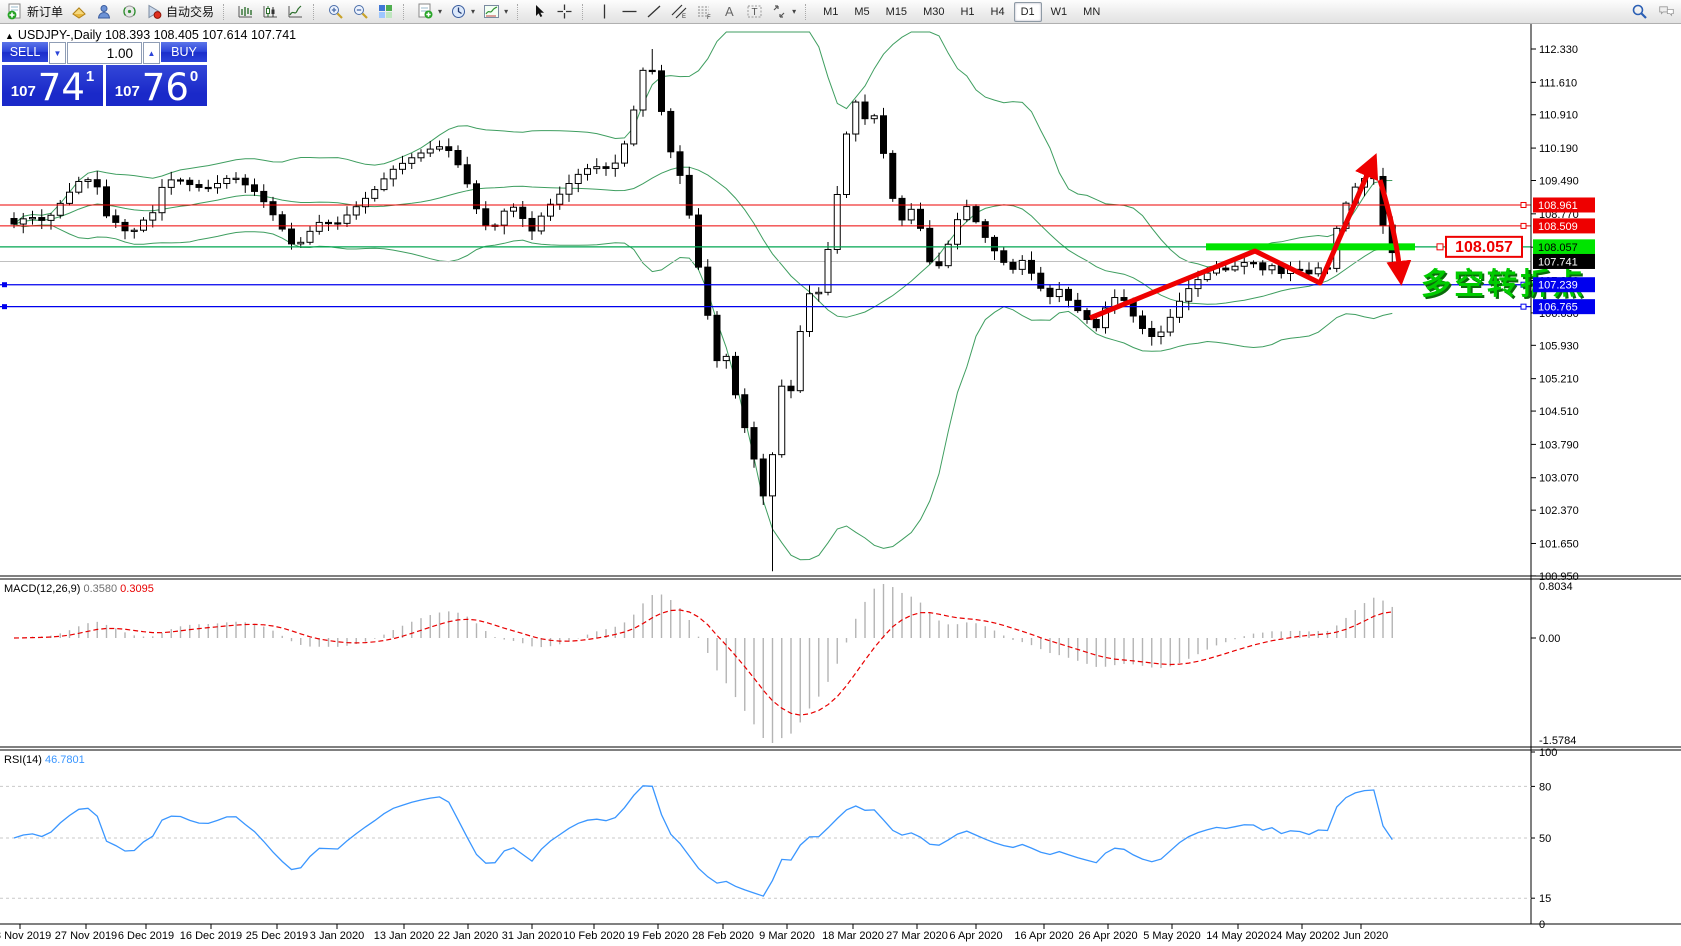 This screenshot has width=1681, height=946. I want to click on price-axis-label: 105.210, so click(1559, 380).